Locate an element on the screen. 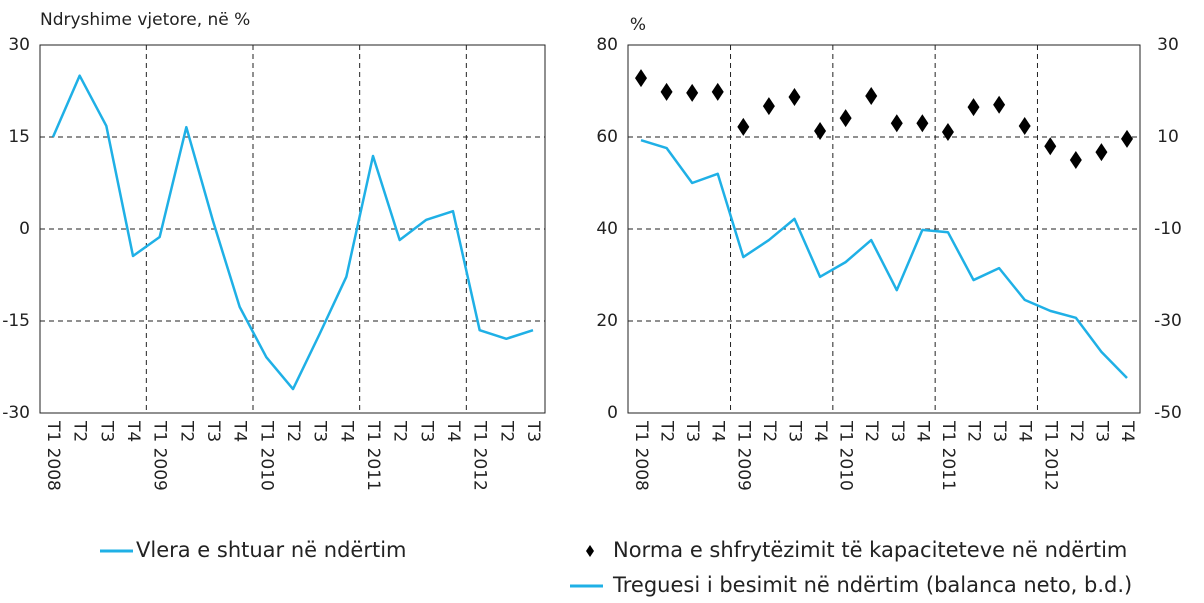 This screenshot has width=1204, height=603. legend-marker is located at coordinates (590, 551).